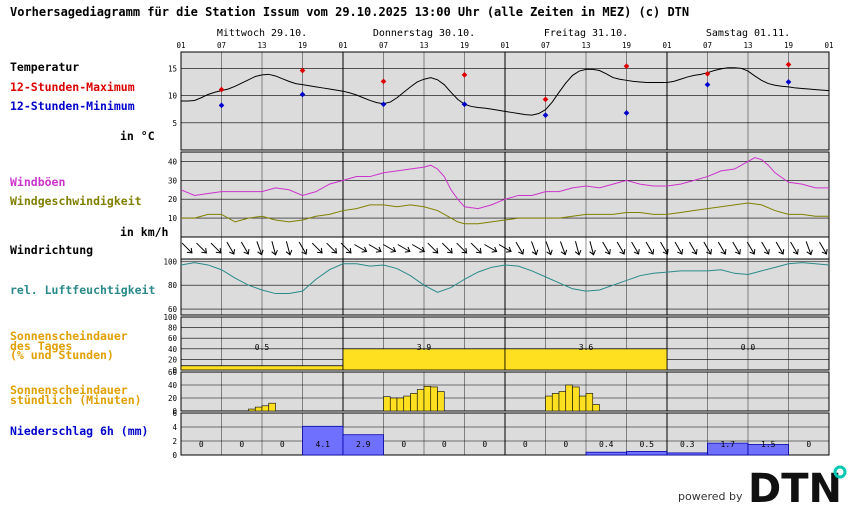 This screenshot has height=524, width=850. What do you see at coordinates (363, 444) in the screenshot?
I see `precip-label: 2.9` at bounding box center [363, 444].